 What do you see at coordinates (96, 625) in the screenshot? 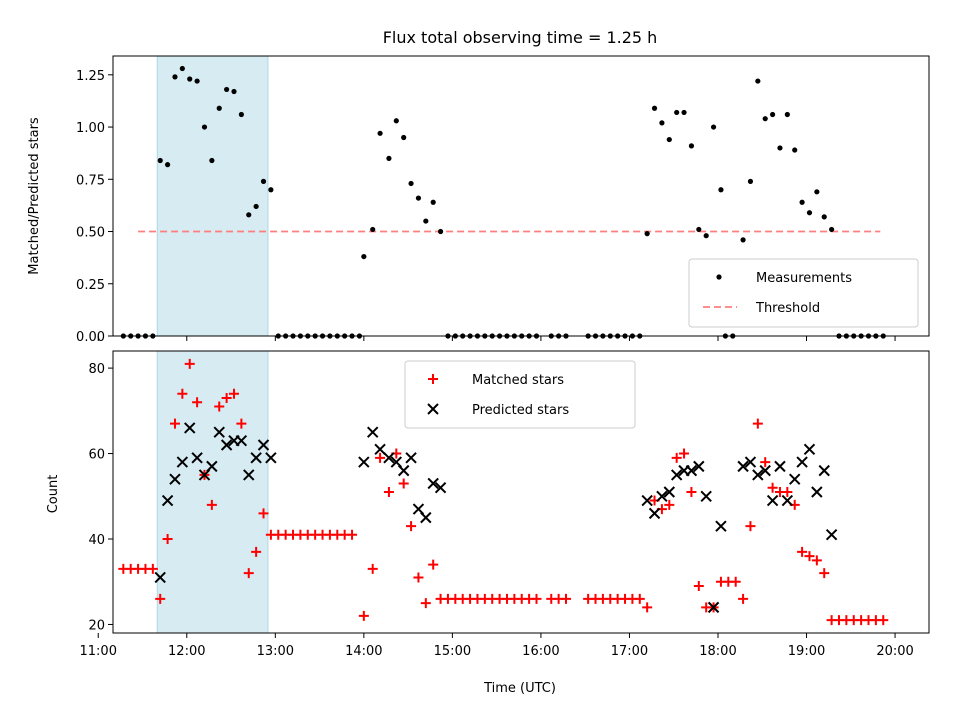
I see `y-tick-label: 20` at bounding box center [96, 625].